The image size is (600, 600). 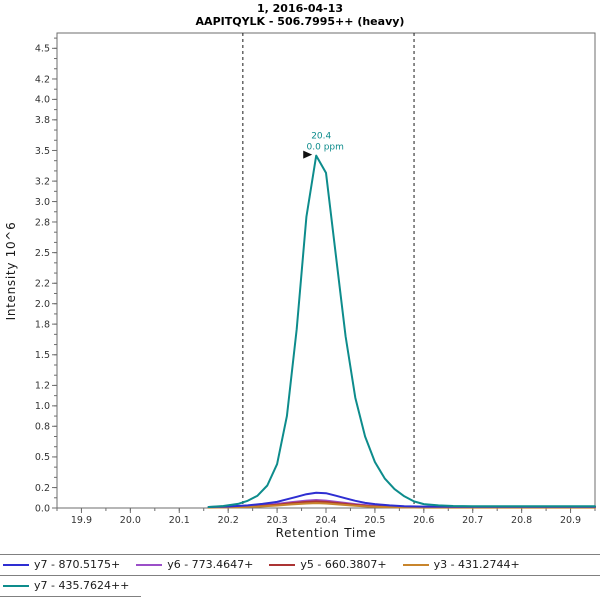 I want to click on x-tick-label: 20.3, so click(x=277, y=520).